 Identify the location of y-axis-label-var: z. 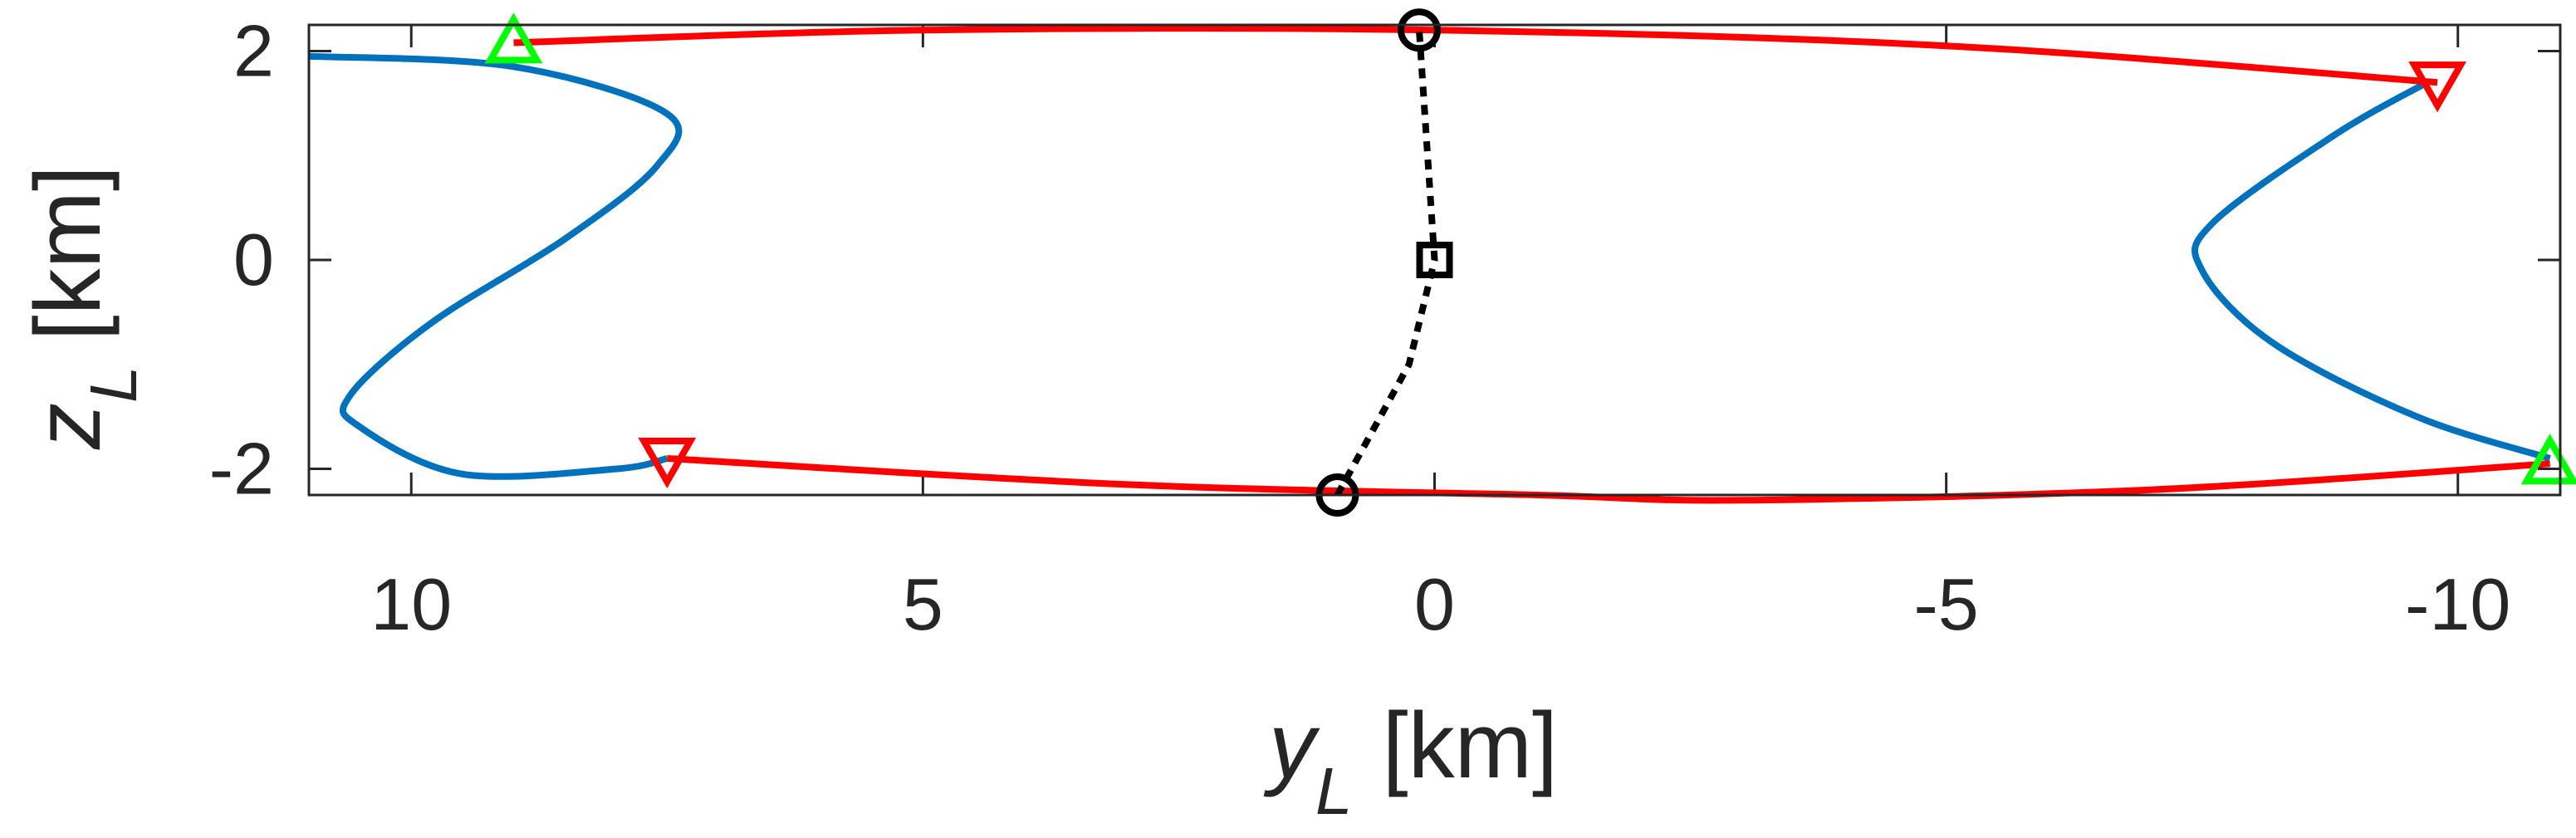
(68, 427).